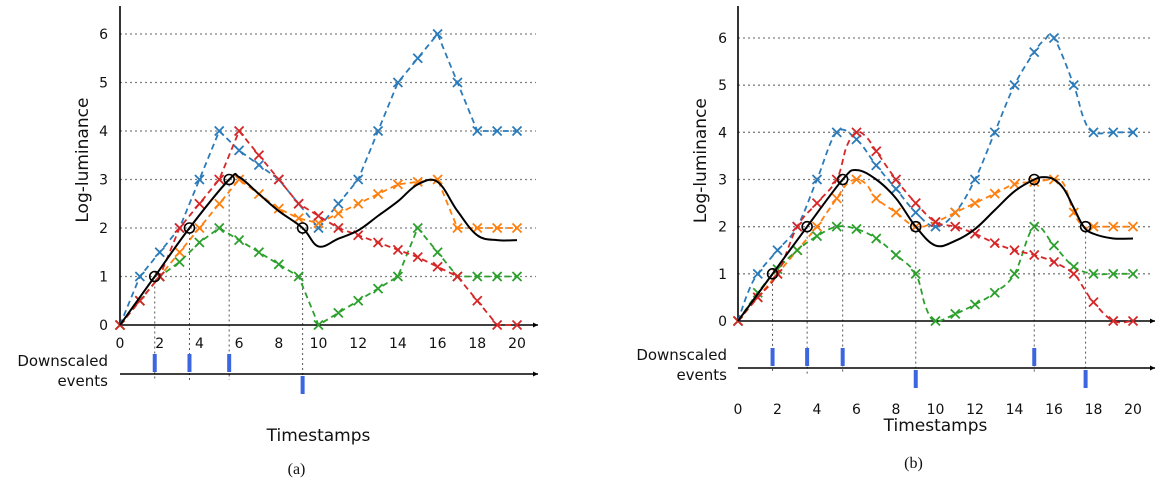 This screenshot has height=486, width=1161. I want to click on panel-caption: (b), so click(913, 463).